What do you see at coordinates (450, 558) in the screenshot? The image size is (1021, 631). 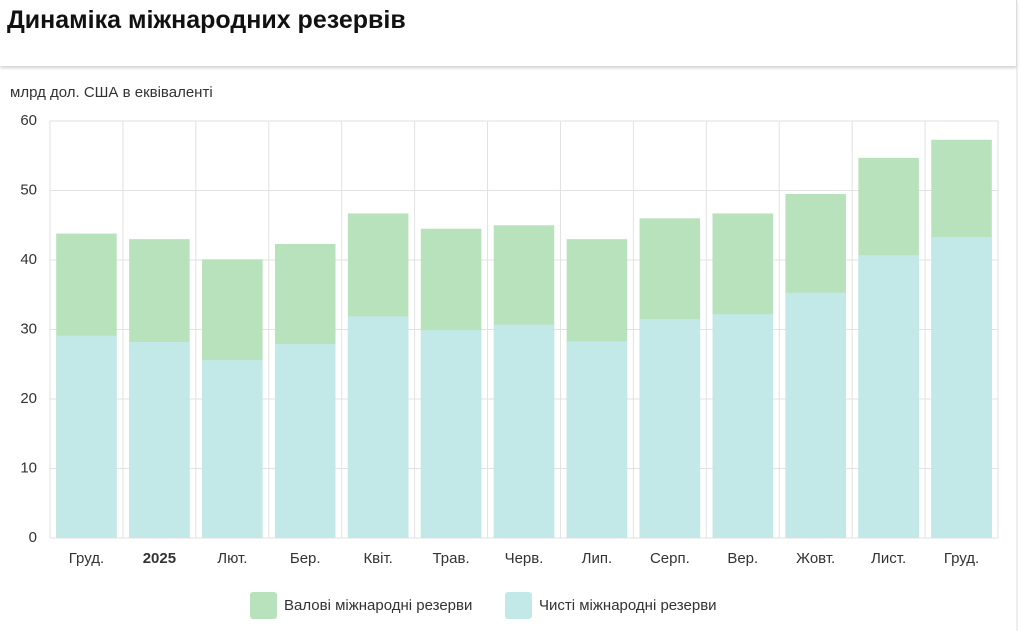 I see `x-tick-label: Трав.` at bounding box center [450, 558].